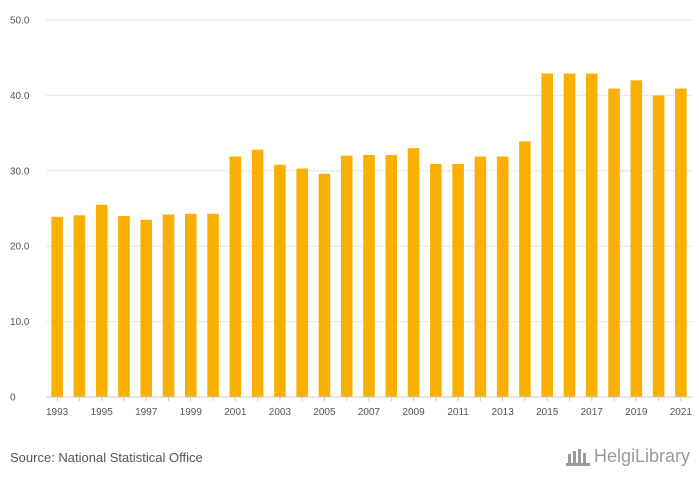 The width and height of the screenshot is (700, 483). I want to click on bar-1994, so click(79, 306).